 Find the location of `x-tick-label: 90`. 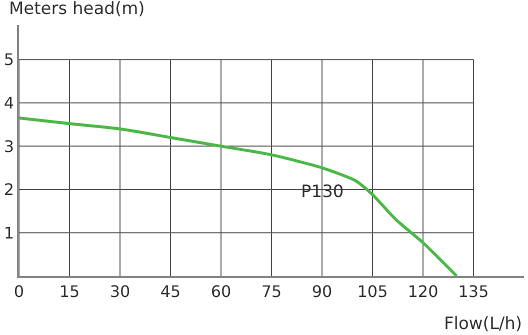

x-tick-label: 90 is located at coordinates (322, 291).